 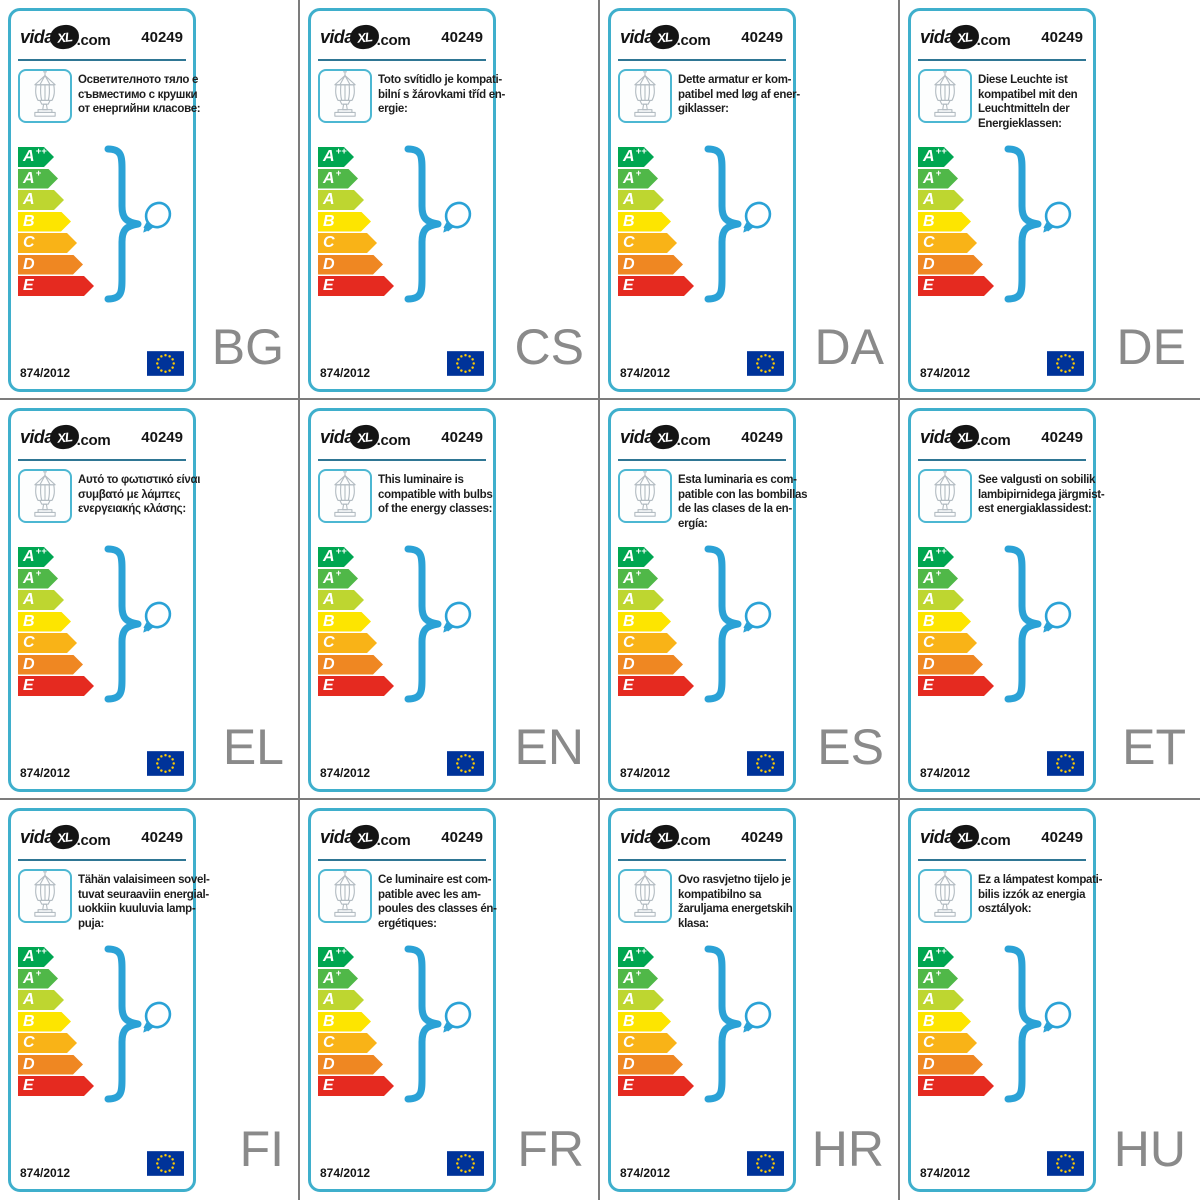 I want to click on energy-class-arrow: A, so click(x=341, y=1000).